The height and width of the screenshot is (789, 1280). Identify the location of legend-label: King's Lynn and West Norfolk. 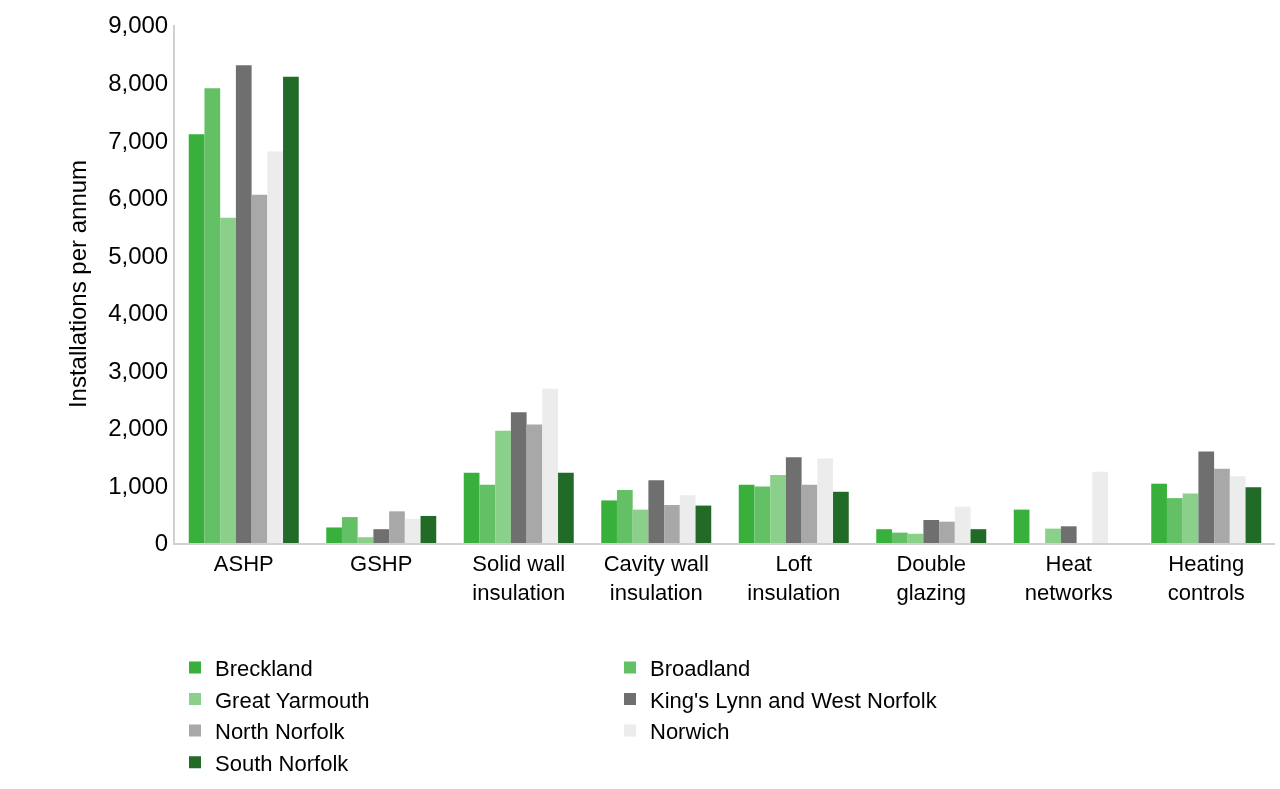
(794, 700).